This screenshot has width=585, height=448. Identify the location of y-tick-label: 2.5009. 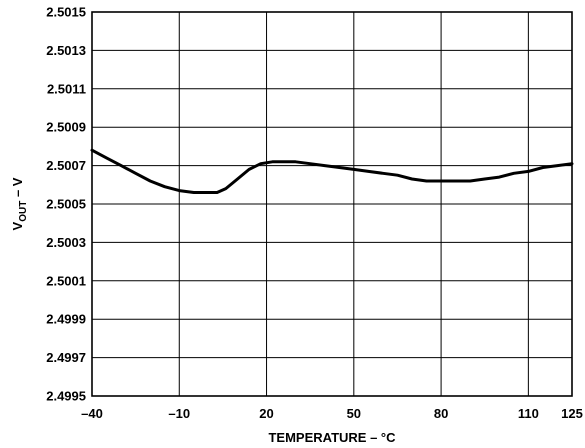
(66, 127).